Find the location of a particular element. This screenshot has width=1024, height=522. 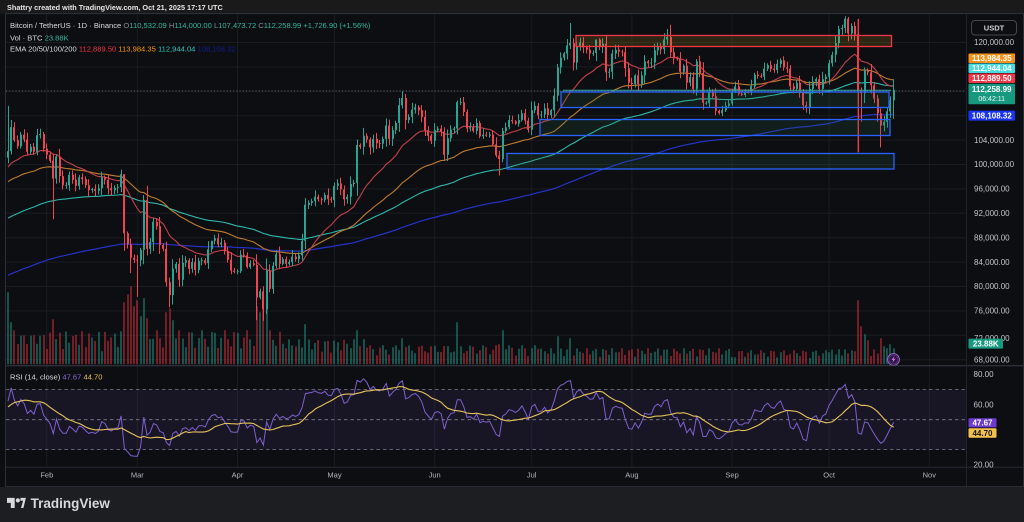

svg-text: Nov is located at coordinates (930, 475).